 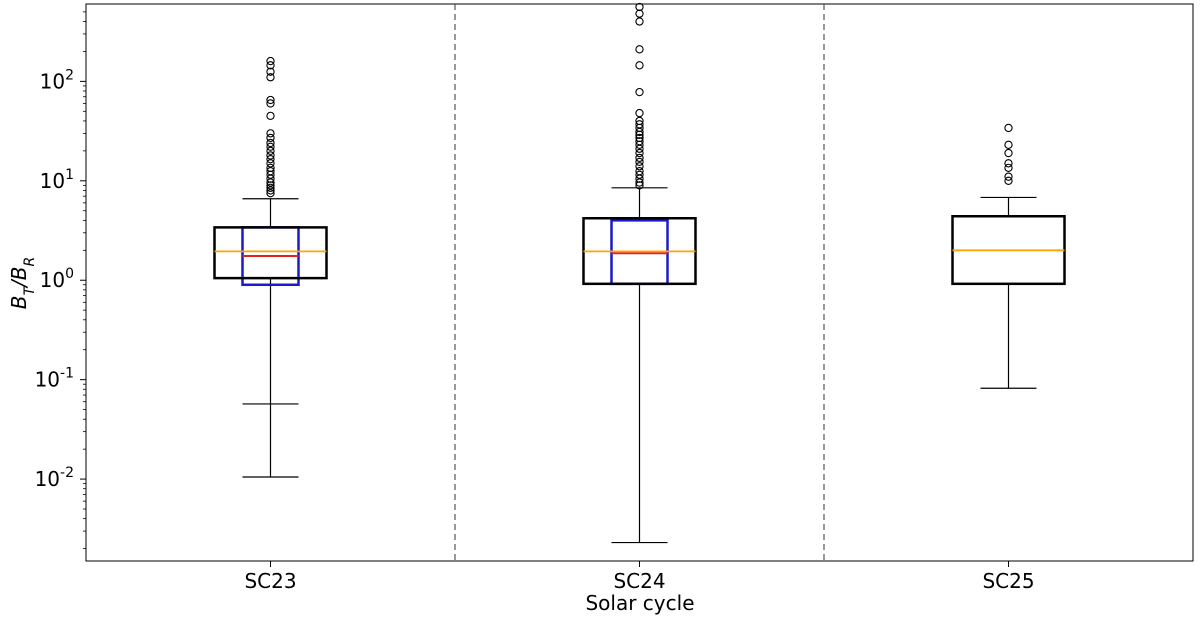 What do you see at coordinates (1008, 581) in the screenshot?
I see `x-tick-label: SC25` at bounding box center [1008, 581].